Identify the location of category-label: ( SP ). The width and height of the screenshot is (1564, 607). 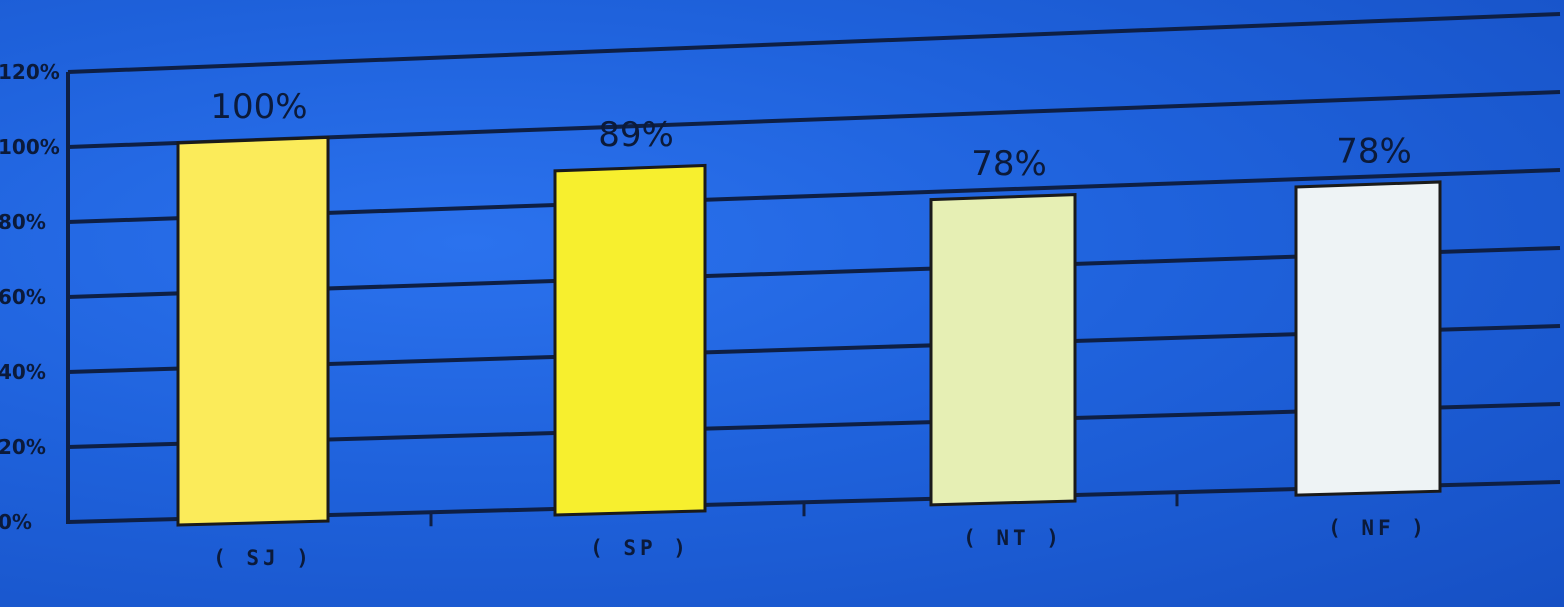
(640, 548).